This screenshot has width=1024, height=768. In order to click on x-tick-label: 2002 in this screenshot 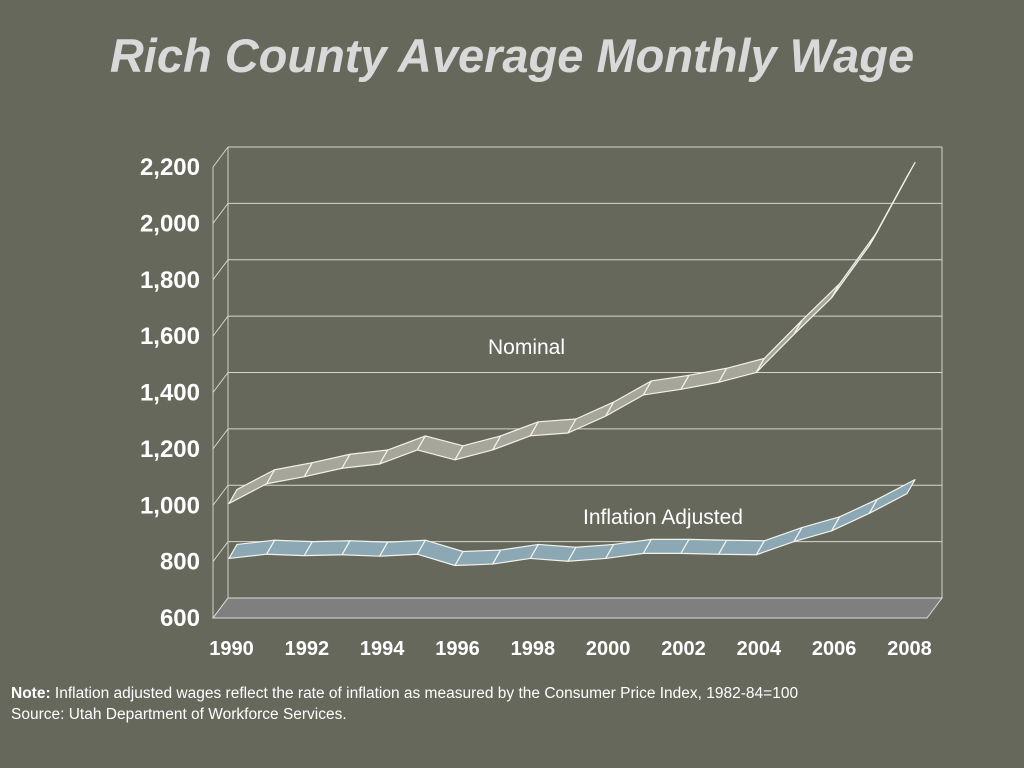, I will do `click(683, 649)`.